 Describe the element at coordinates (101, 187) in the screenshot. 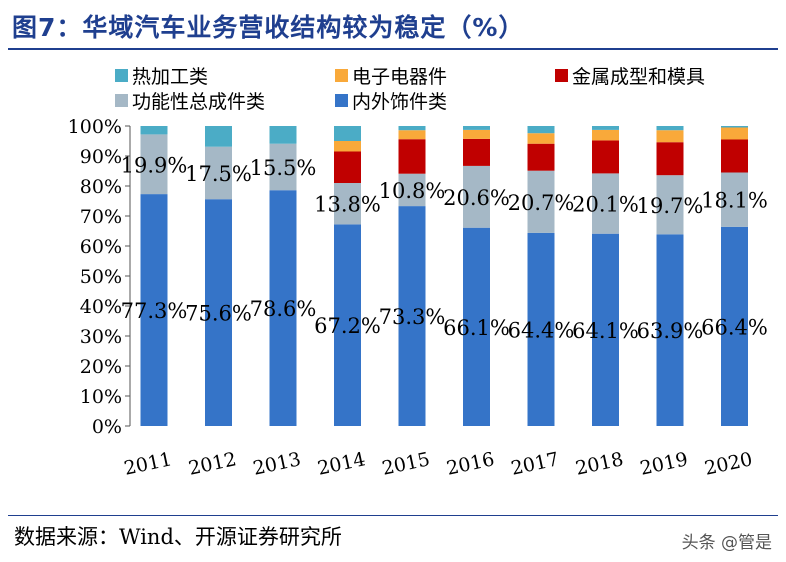

I see `y-tick-label: 80%` at that location.